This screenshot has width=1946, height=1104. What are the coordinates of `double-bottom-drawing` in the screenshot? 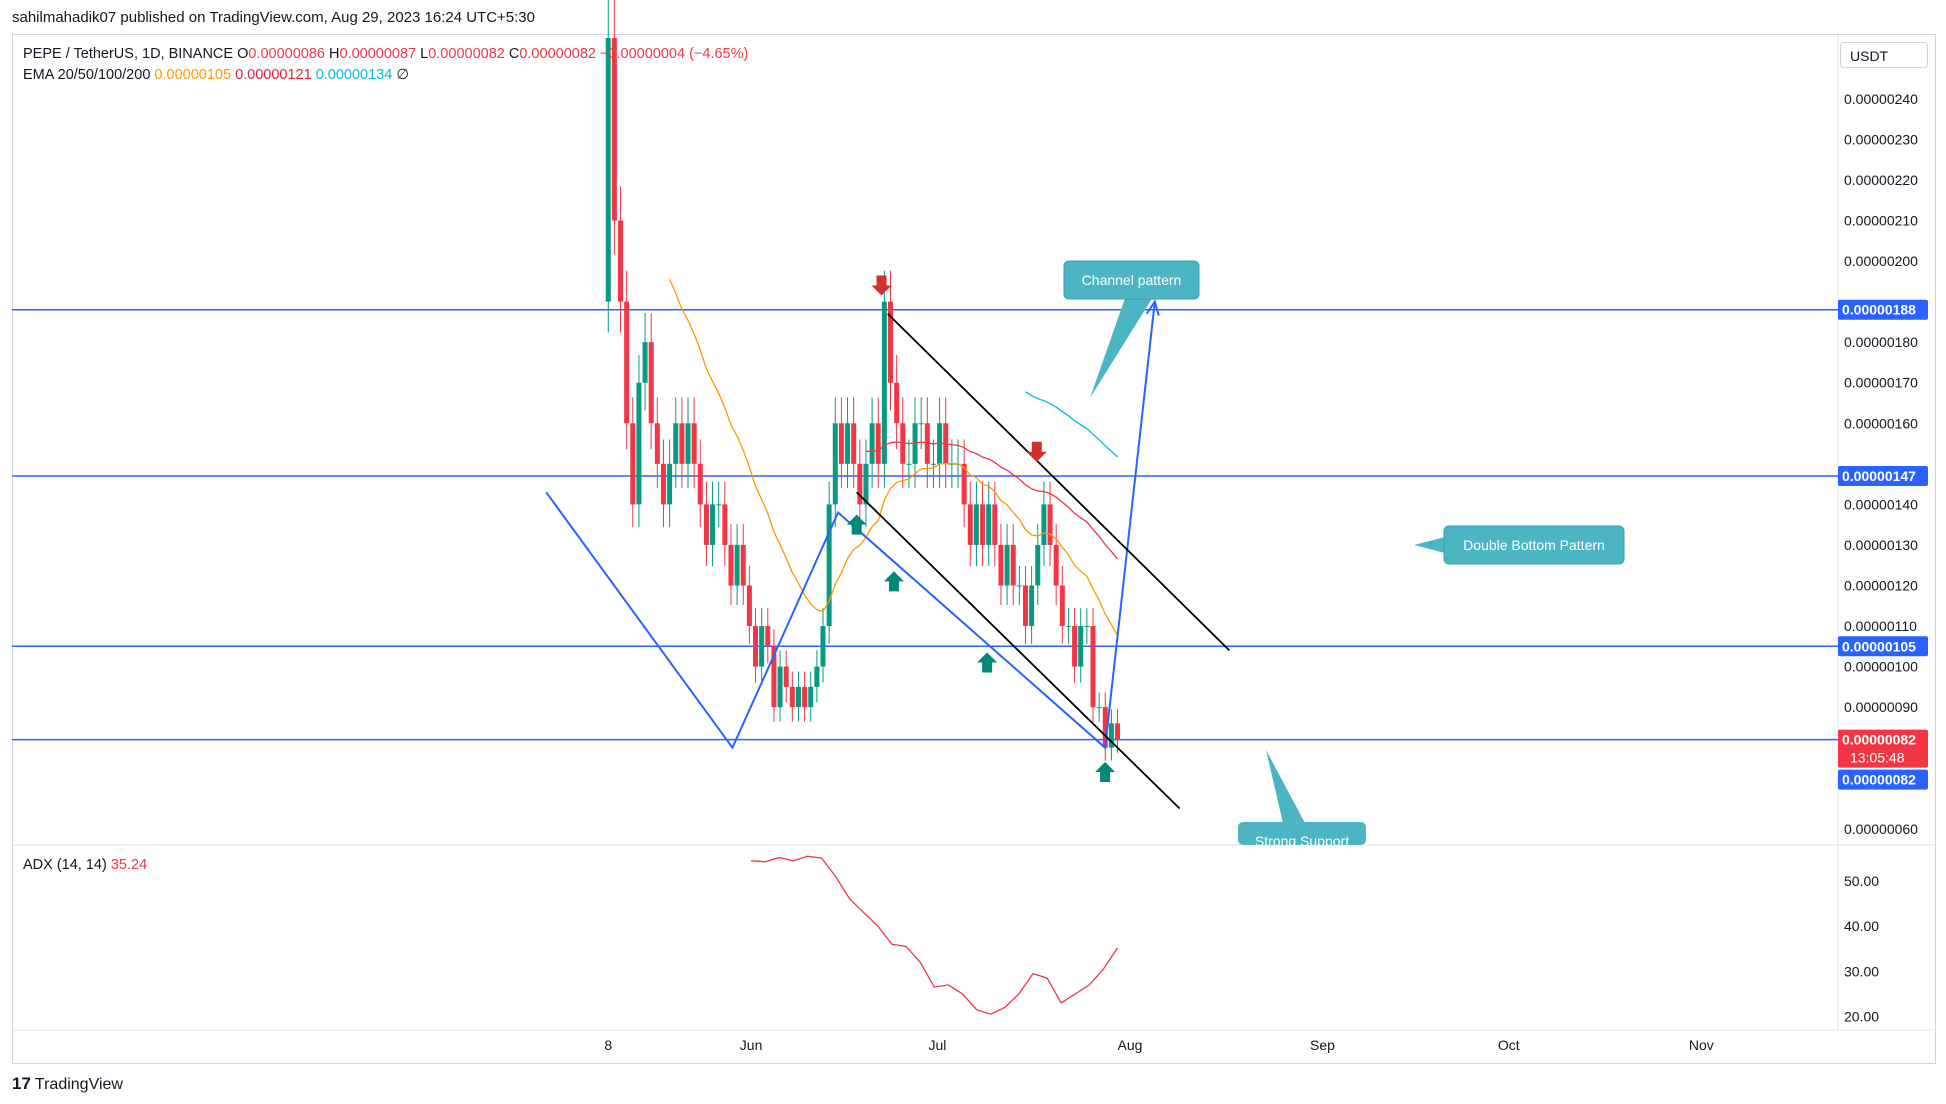 It's located at (850, 525).